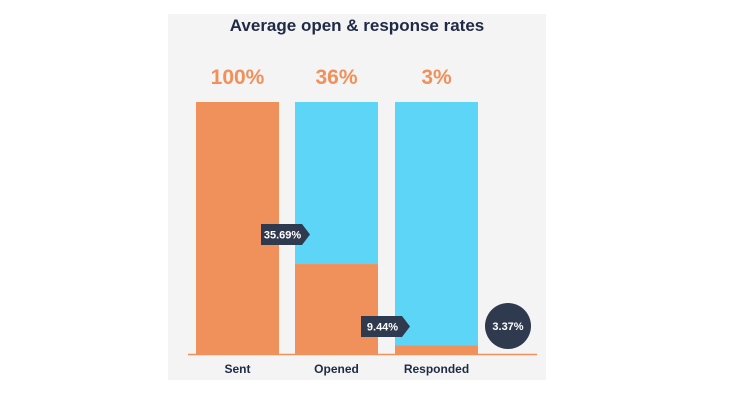 This screenshot has height=400, width=750. Describe the element at coordinates (237, 369) in the screenshot. I see `category-label-sent: Sent` at that location.